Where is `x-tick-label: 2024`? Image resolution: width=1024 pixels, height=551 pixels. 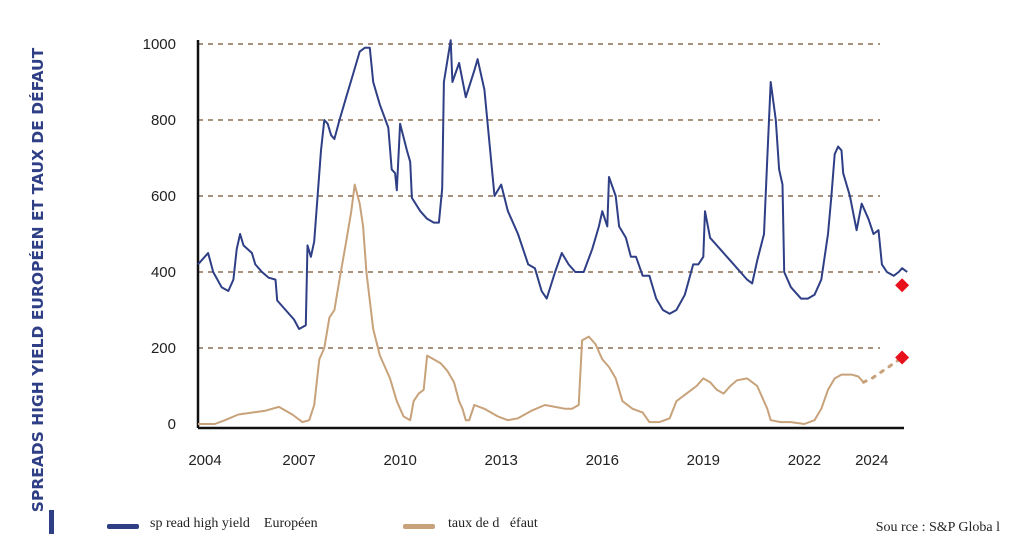
x-tick-label: 2024 is located at coordinates (871, 460).